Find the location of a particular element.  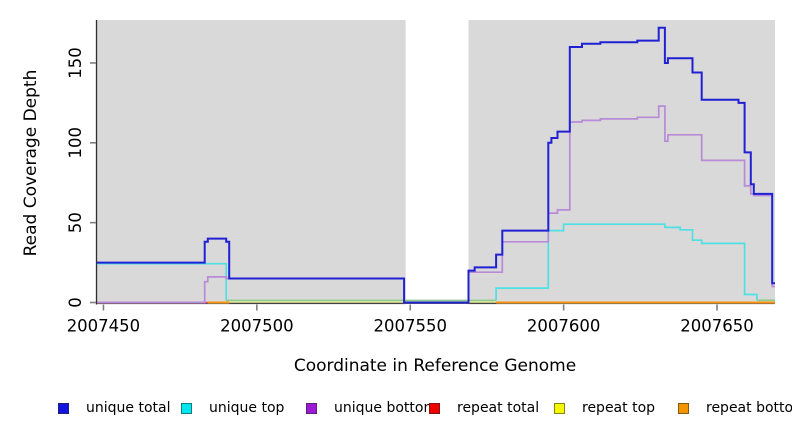

x-tick-label: 2007650 is located at coordinates (717, 326).